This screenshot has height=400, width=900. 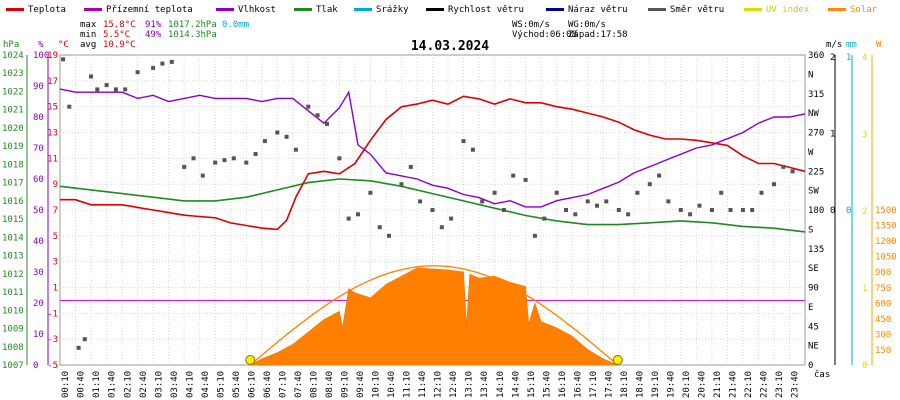 What do you see at coordinates (788, 10) in the screenshot?
I see `legend-label: UV index` at bounding box center [788, 10].